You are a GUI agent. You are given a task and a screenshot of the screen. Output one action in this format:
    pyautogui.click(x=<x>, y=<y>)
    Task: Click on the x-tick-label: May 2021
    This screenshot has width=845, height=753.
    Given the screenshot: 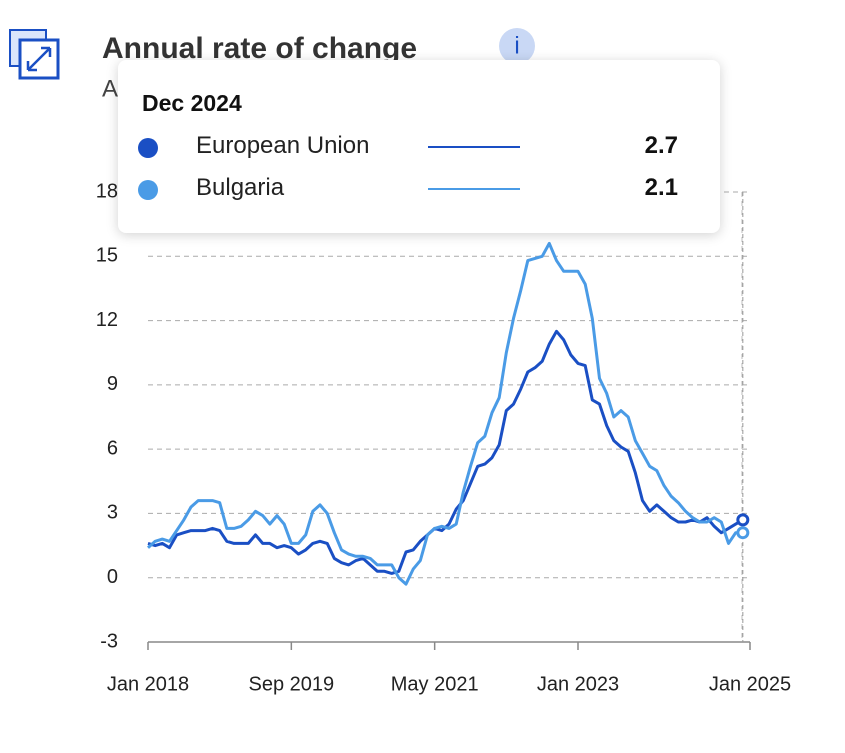 What is the action you would take?
    pyautogui.click(x=435, y=684)
    